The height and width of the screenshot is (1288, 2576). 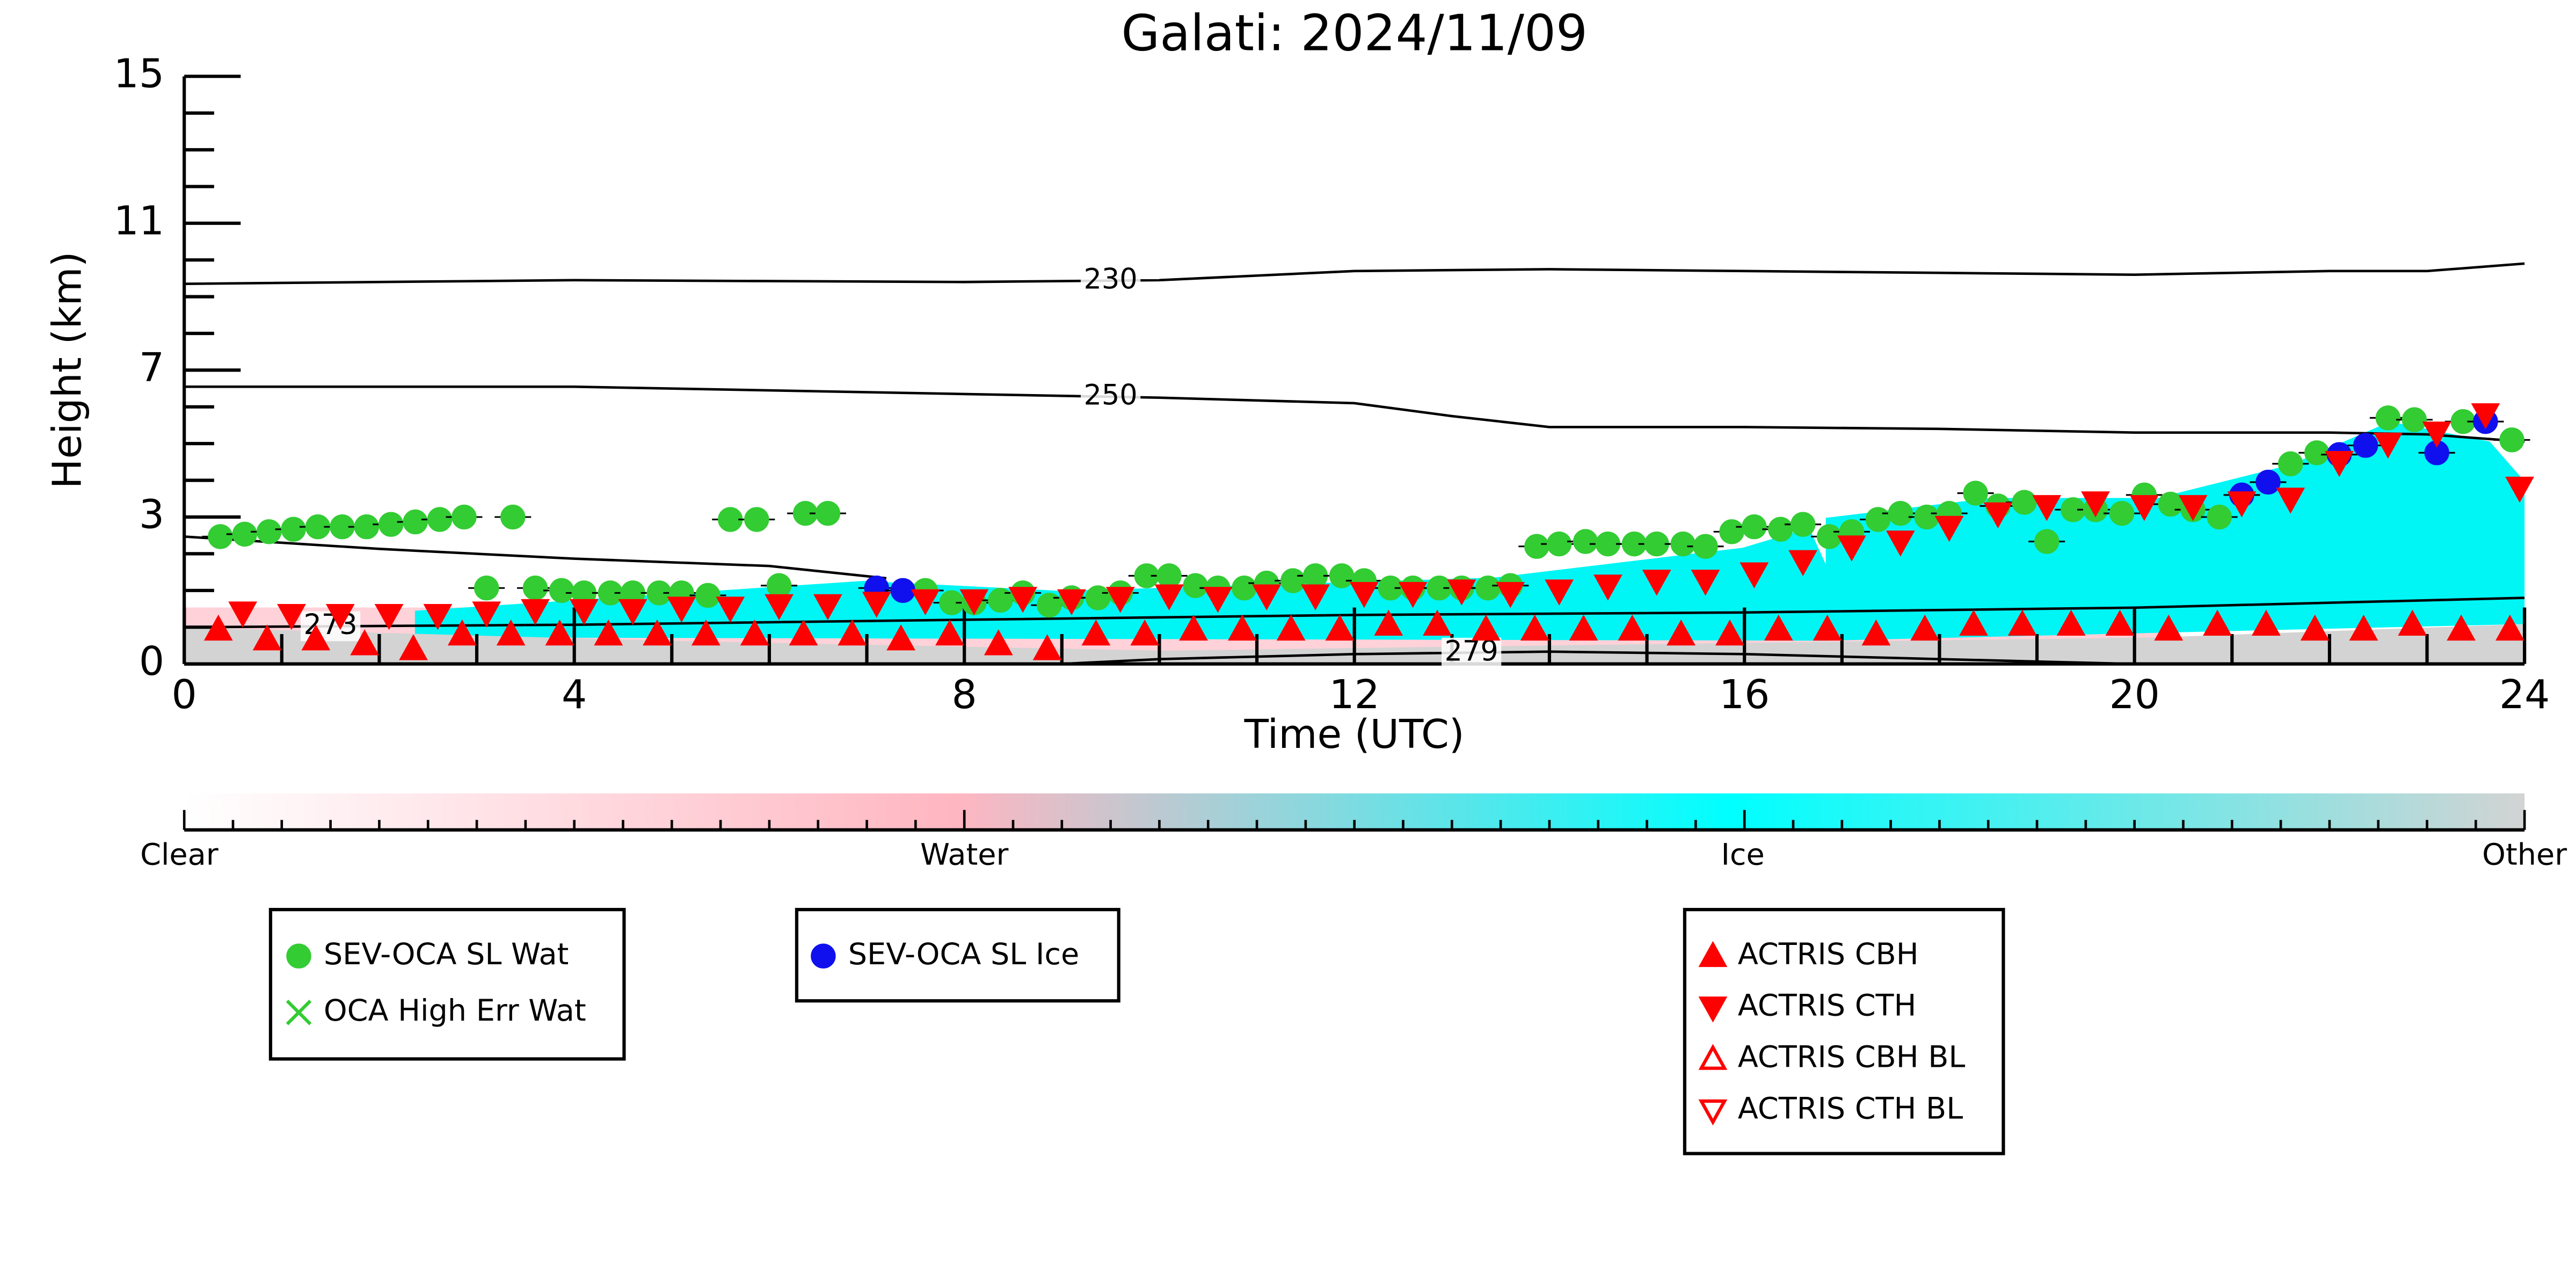 What do you see at coordinates (139, 74) in the screenshot?
I see `y-tick-label: 15` at bounding box center [139, 74].